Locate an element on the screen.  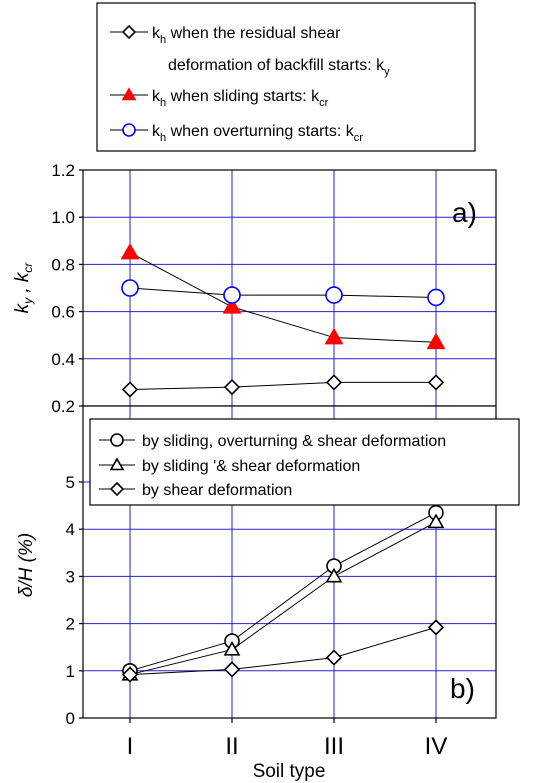
legend-a-frame is located at coordinates (286, 77).